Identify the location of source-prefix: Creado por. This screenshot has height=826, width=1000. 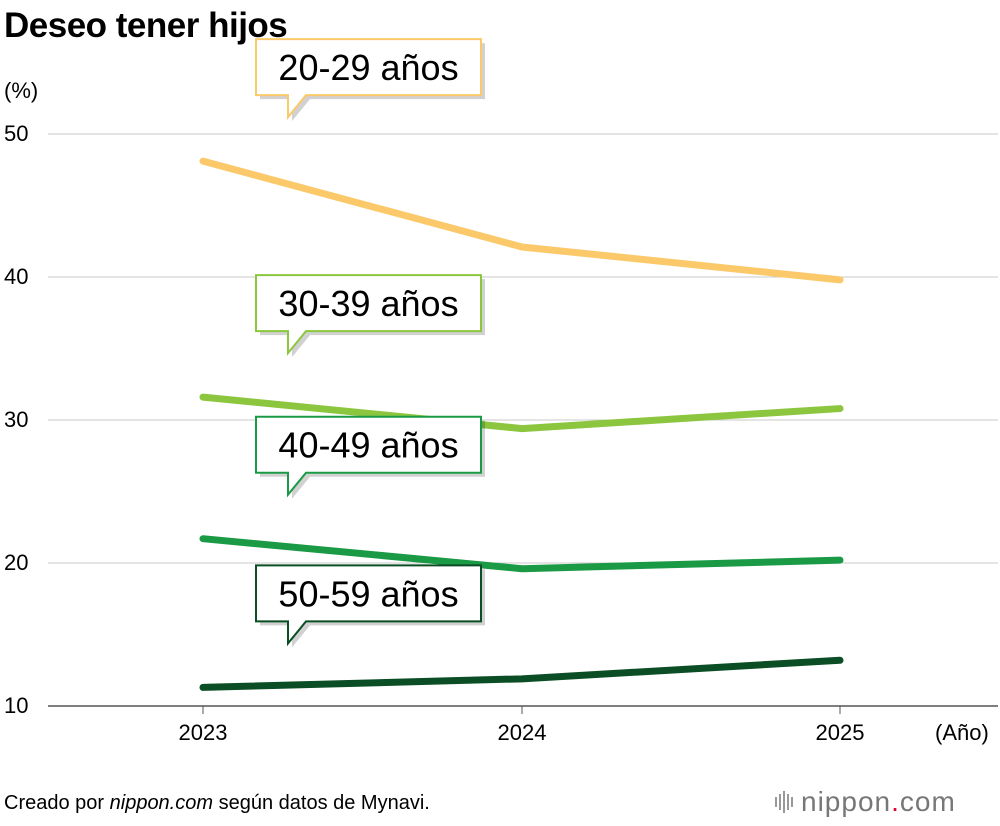
(57, 803).